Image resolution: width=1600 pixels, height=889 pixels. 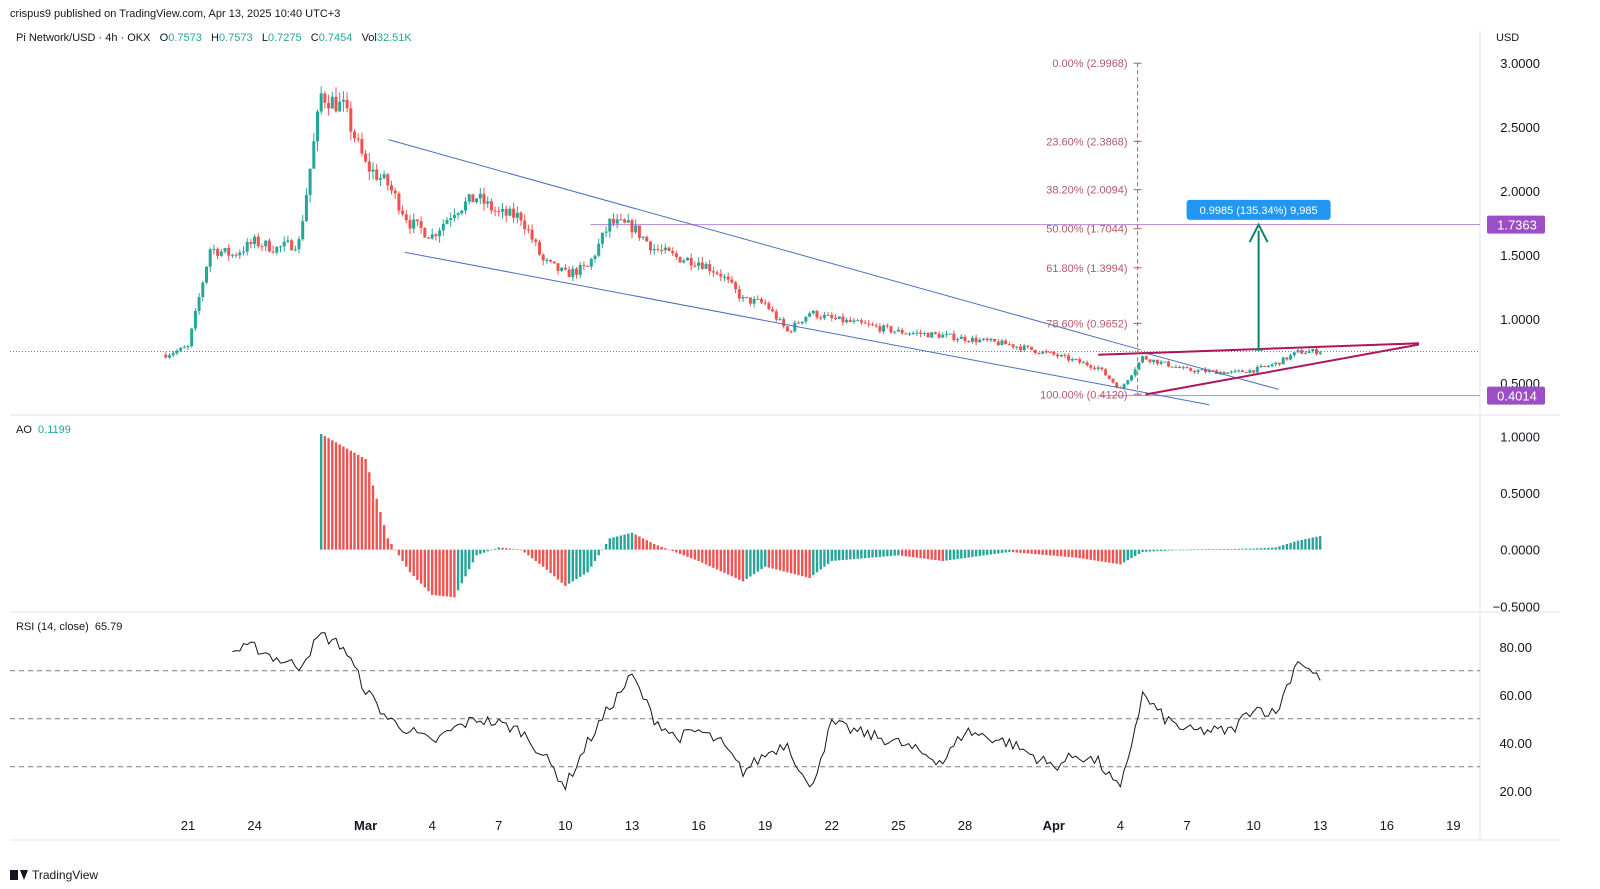 I want to click on fib-level-label: 50.00% (1.7044), so click(x=1086, y=230).